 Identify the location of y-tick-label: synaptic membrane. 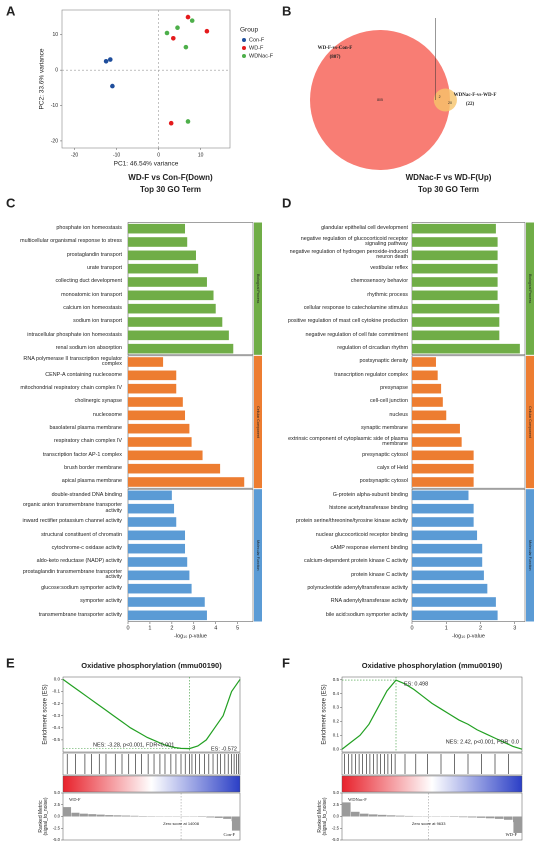
(384, 427).